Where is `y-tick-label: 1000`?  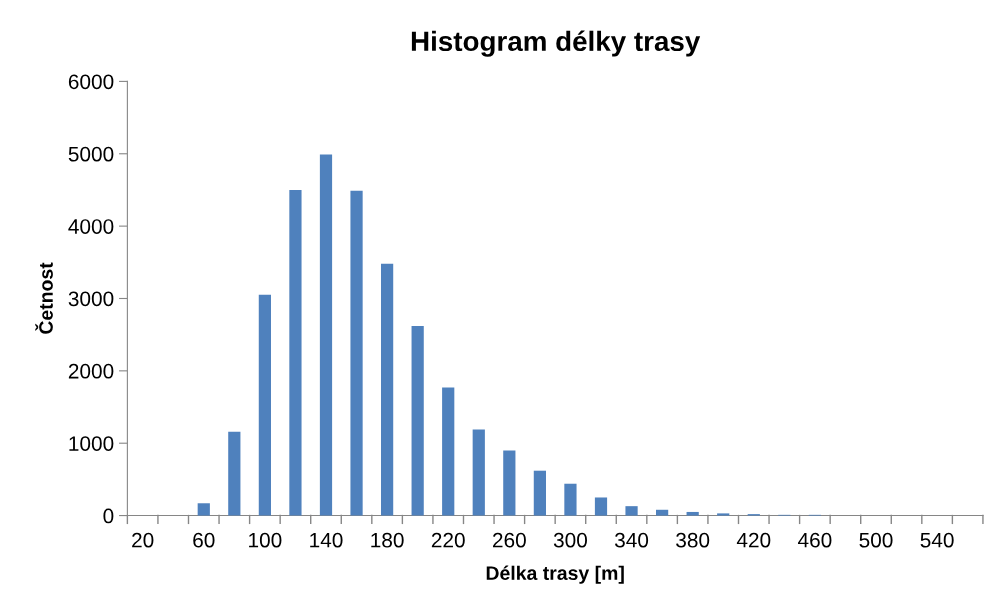
y-tick-label: 1000 is located at coordinates (91, 443).